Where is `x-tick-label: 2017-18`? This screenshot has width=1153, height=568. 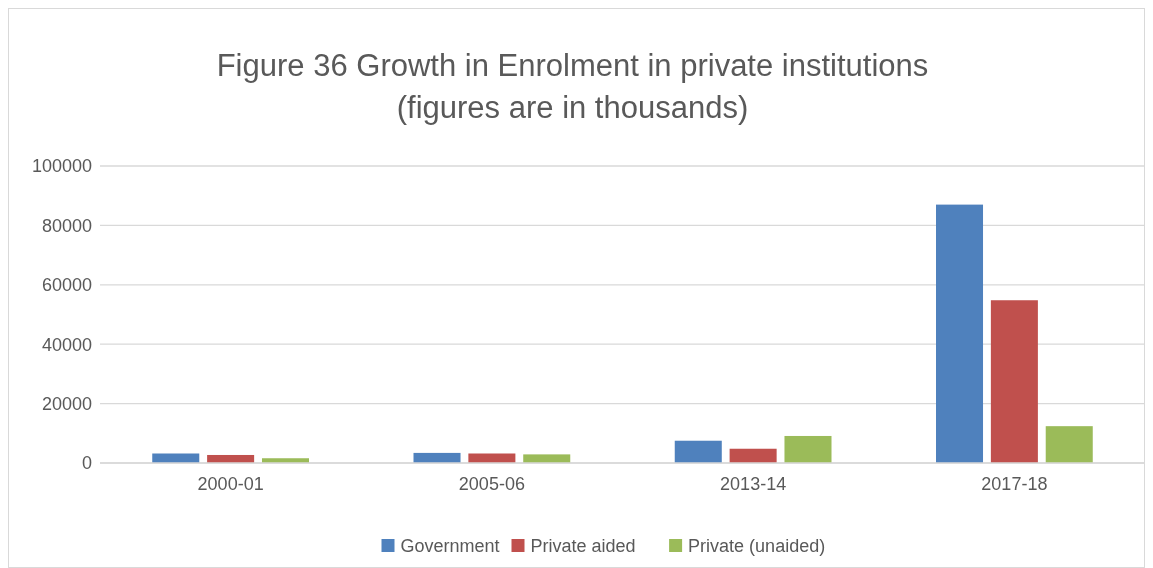 x-tick-label: 2017-18 is located at coordinates (1014, 484).